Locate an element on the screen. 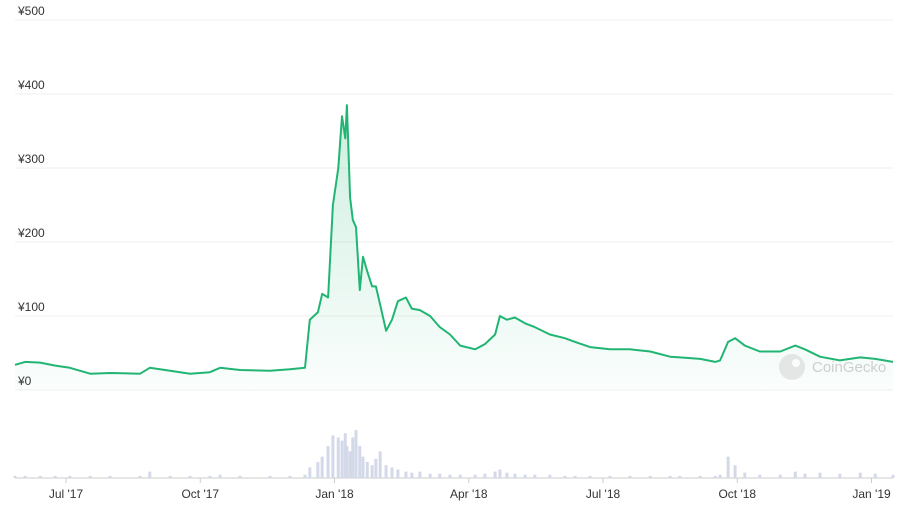 Image resolution: width=901 pixels, height=514 pixels. watermark: CoinGecko is located at coordinates (832, 367).